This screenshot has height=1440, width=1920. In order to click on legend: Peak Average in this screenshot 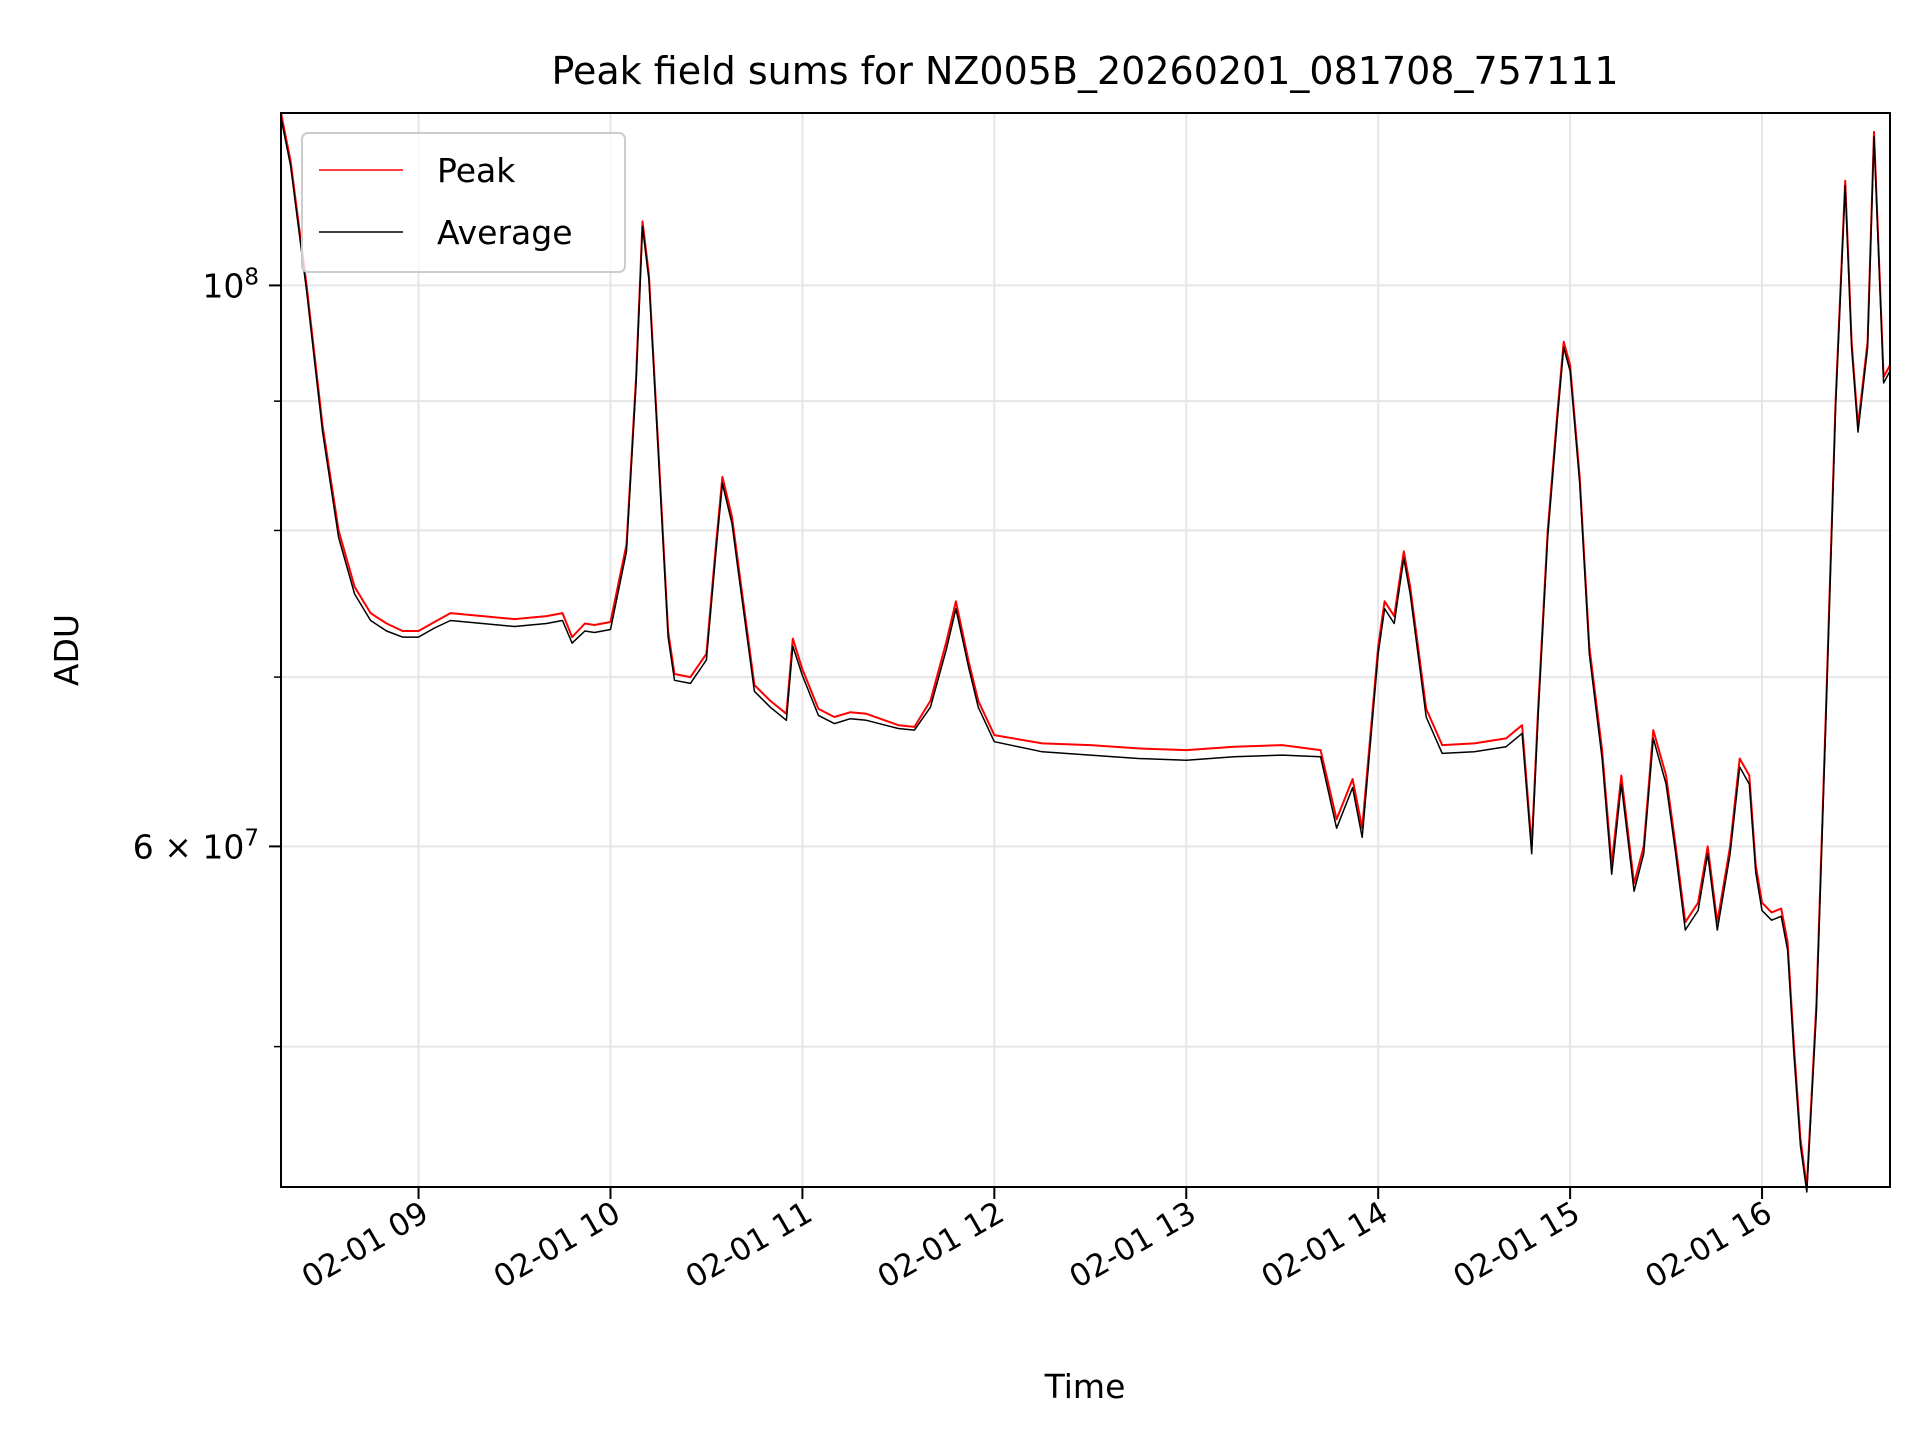, I will do `click(463, 202)`.